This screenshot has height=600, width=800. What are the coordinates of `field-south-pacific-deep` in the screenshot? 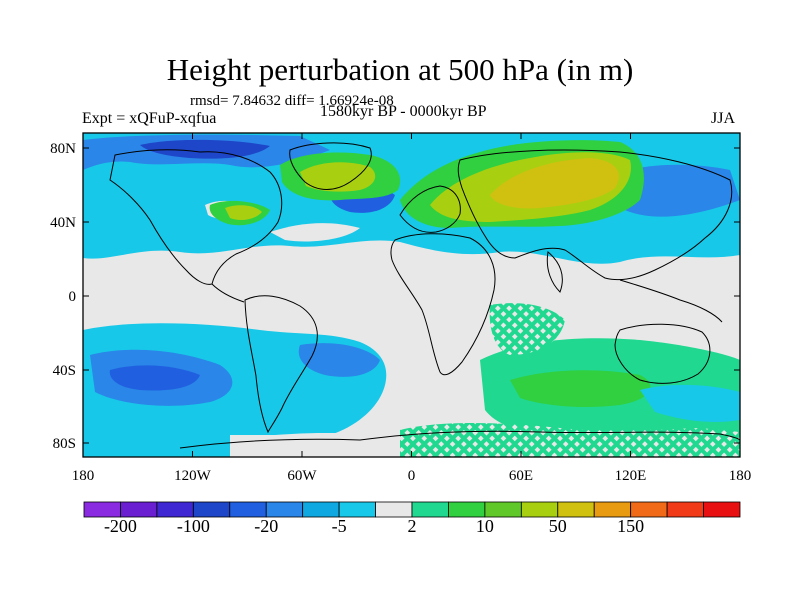 It's located at (154, 378).